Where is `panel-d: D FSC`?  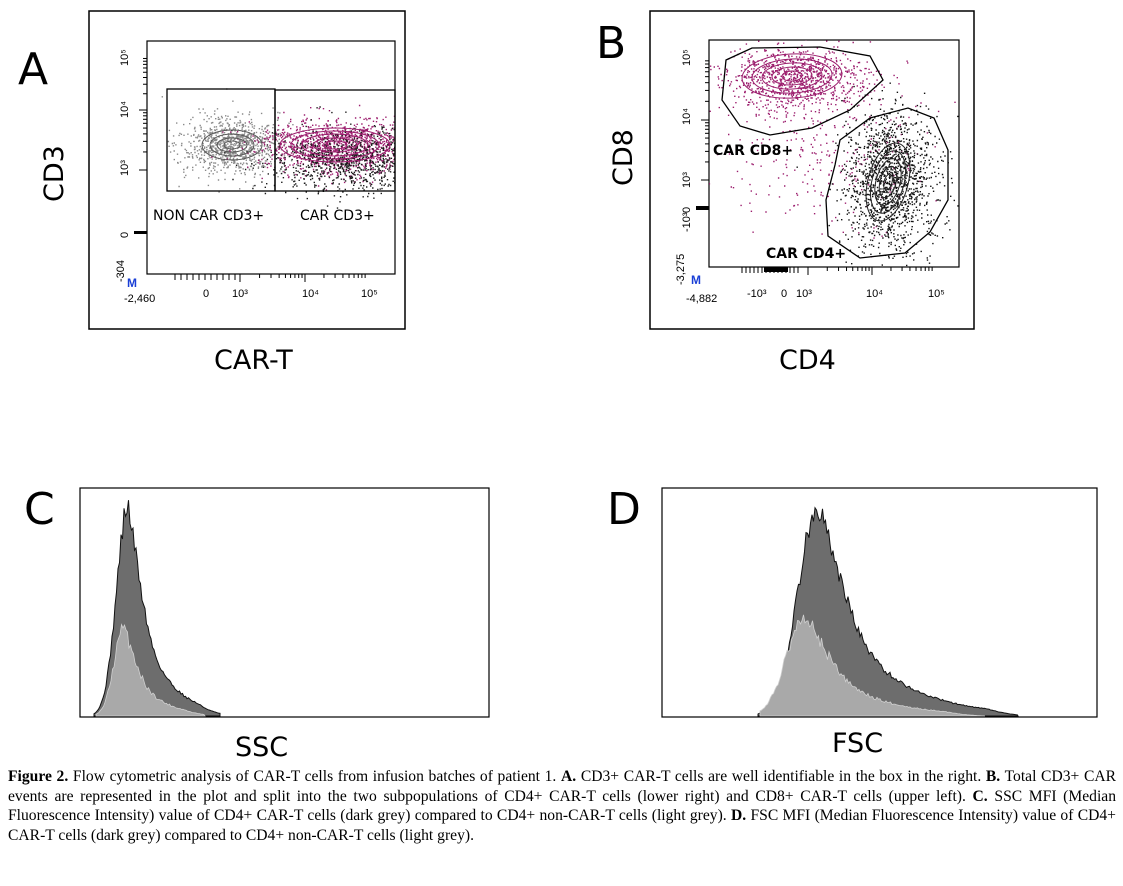
panel-d: D FSC is located at coordinates (852, 621).